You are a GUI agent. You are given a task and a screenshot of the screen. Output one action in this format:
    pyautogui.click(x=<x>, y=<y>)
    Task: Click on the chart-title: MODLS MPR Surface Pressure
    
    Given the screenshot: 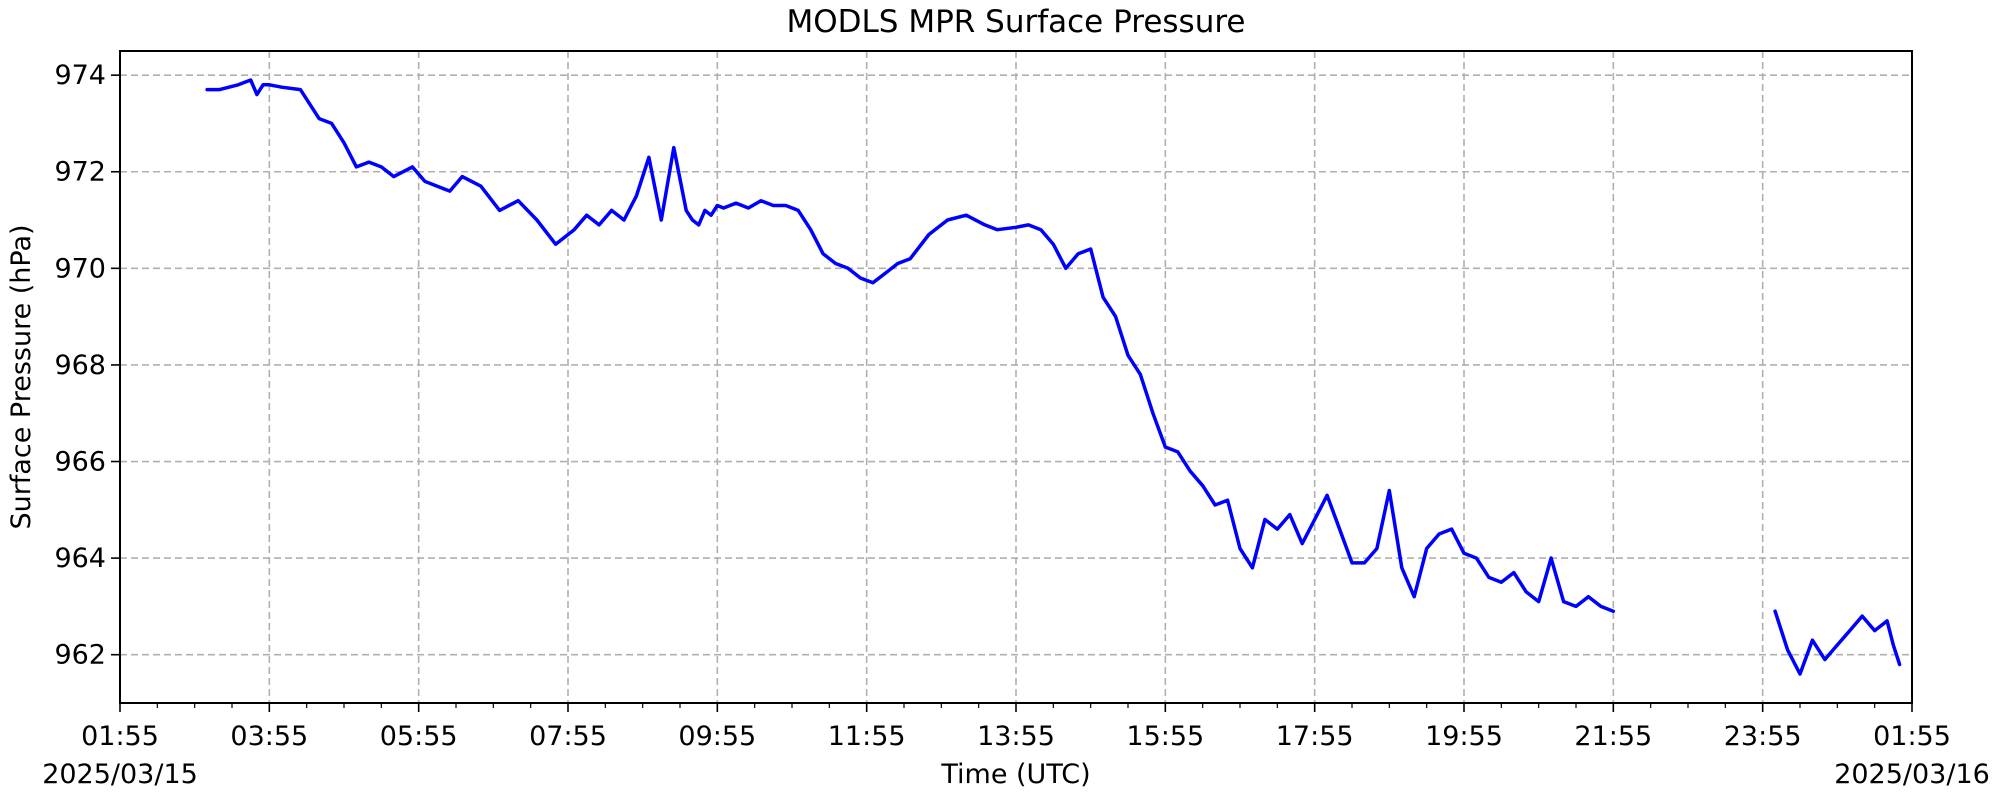 What is the action you would take?
    pyautogui.click(x=1016, y=22)
    